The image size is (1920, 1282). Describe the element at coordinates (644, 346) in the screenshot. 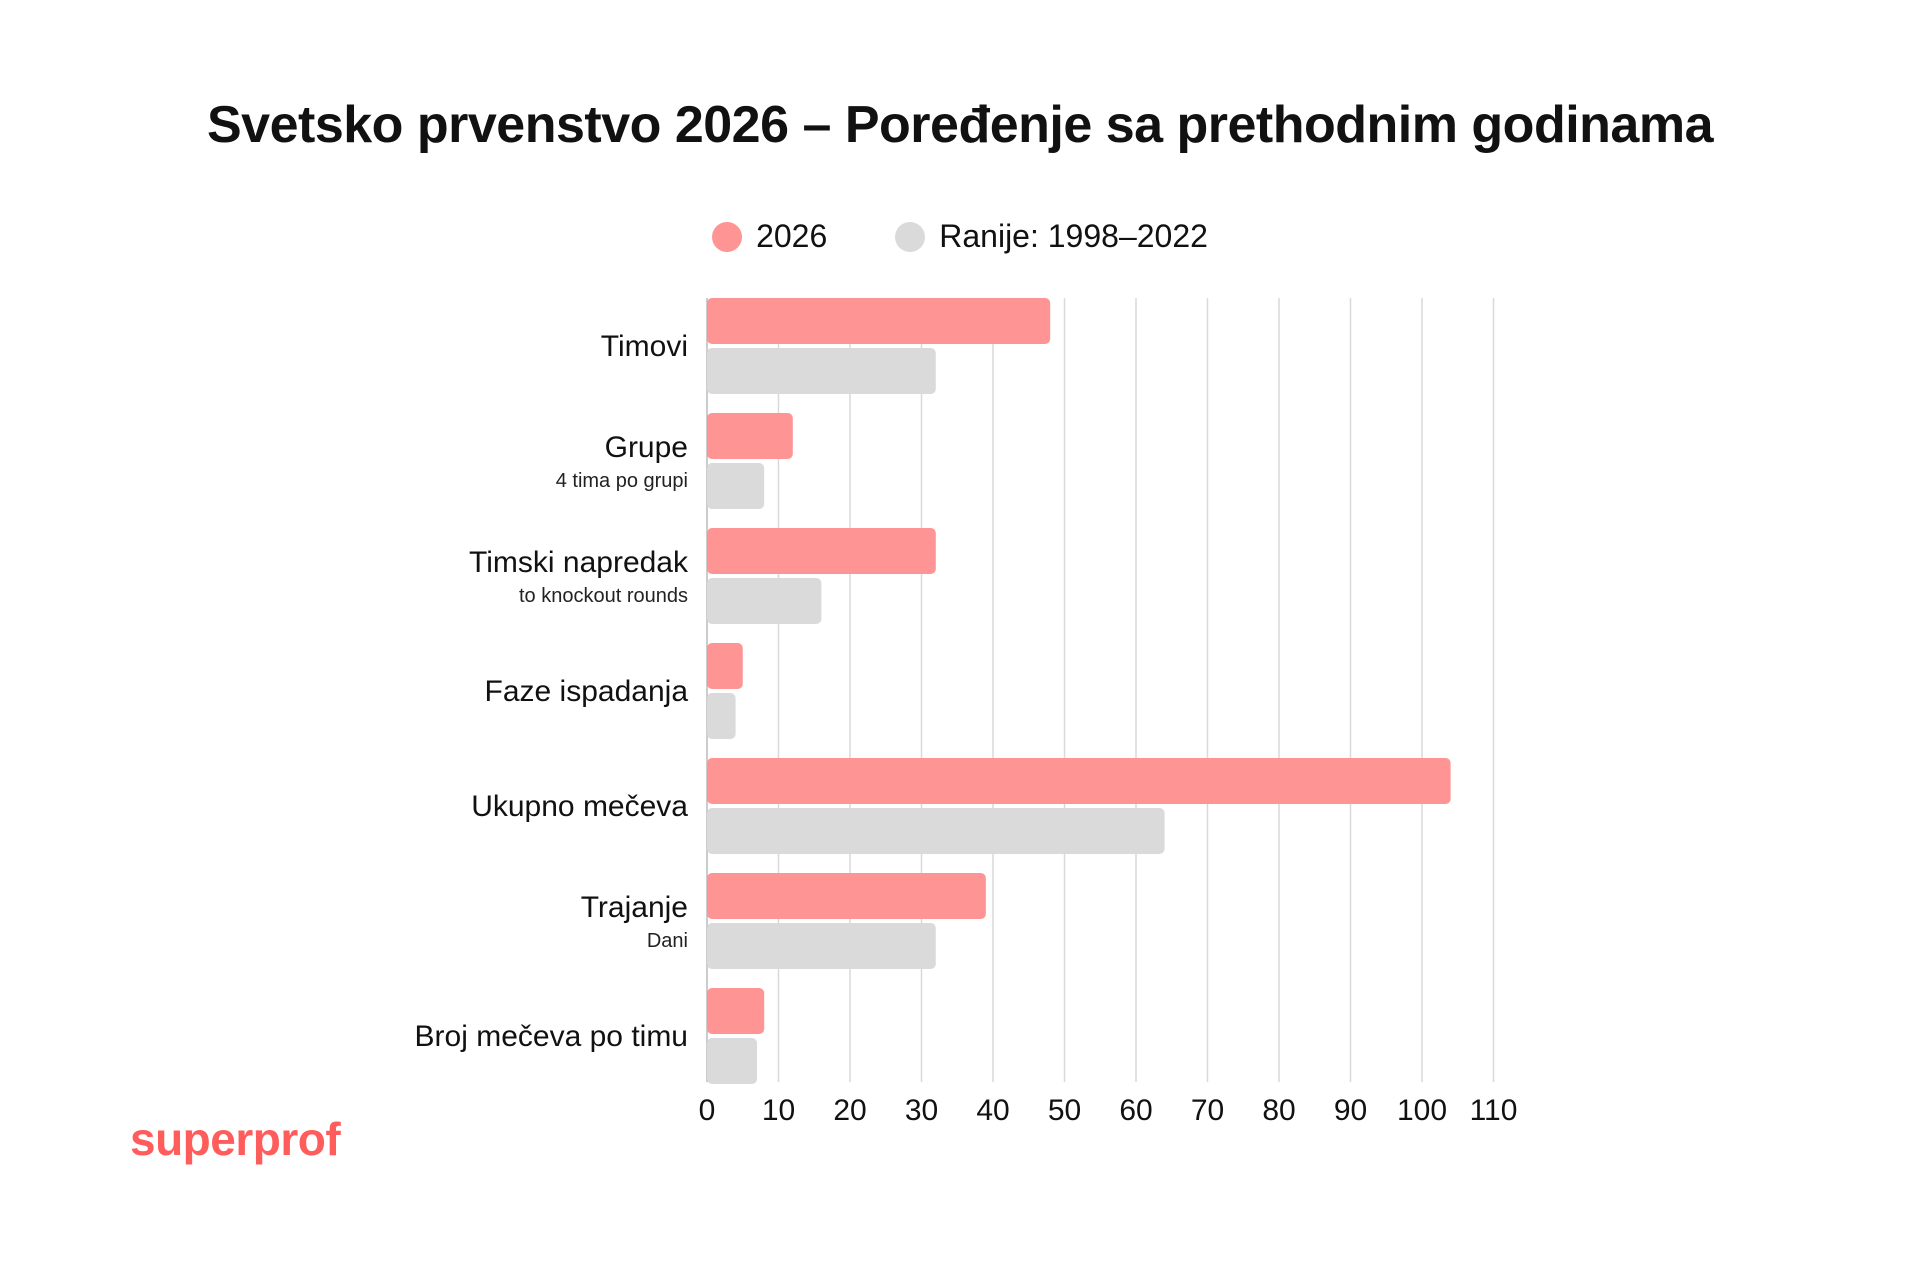

I see `category-label: Timovi` at that location.